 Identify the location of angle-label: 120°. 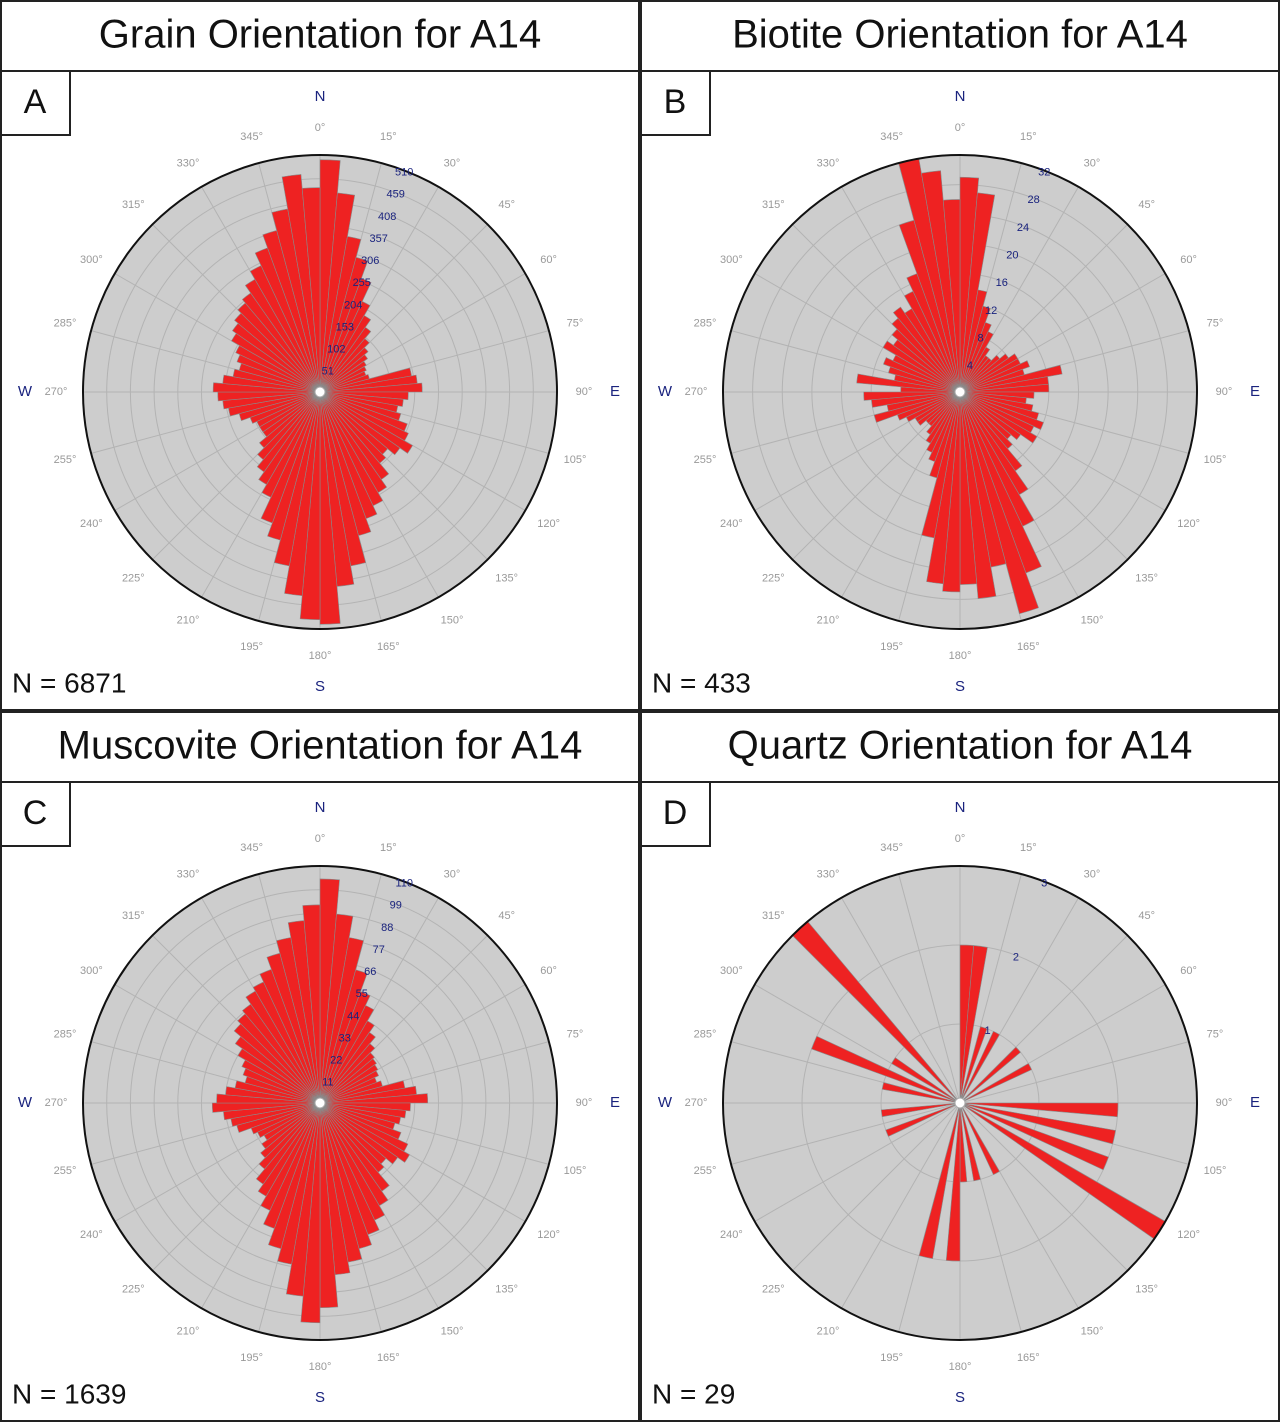
(1188, 524).